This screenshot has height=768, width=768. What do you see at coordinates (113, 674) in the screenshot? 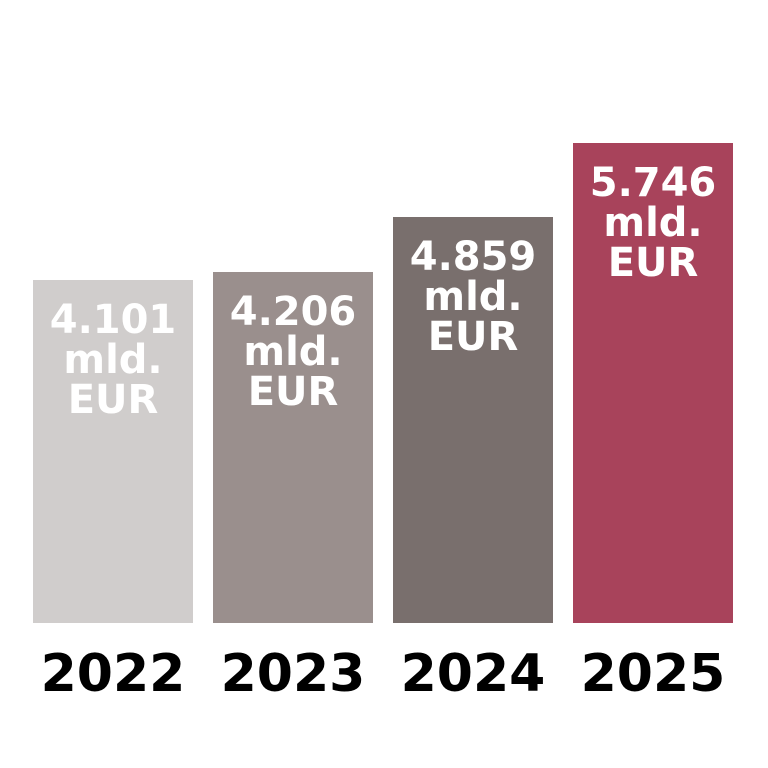
I see `x-tick-label: 2022` at bounding box center [113, 674].